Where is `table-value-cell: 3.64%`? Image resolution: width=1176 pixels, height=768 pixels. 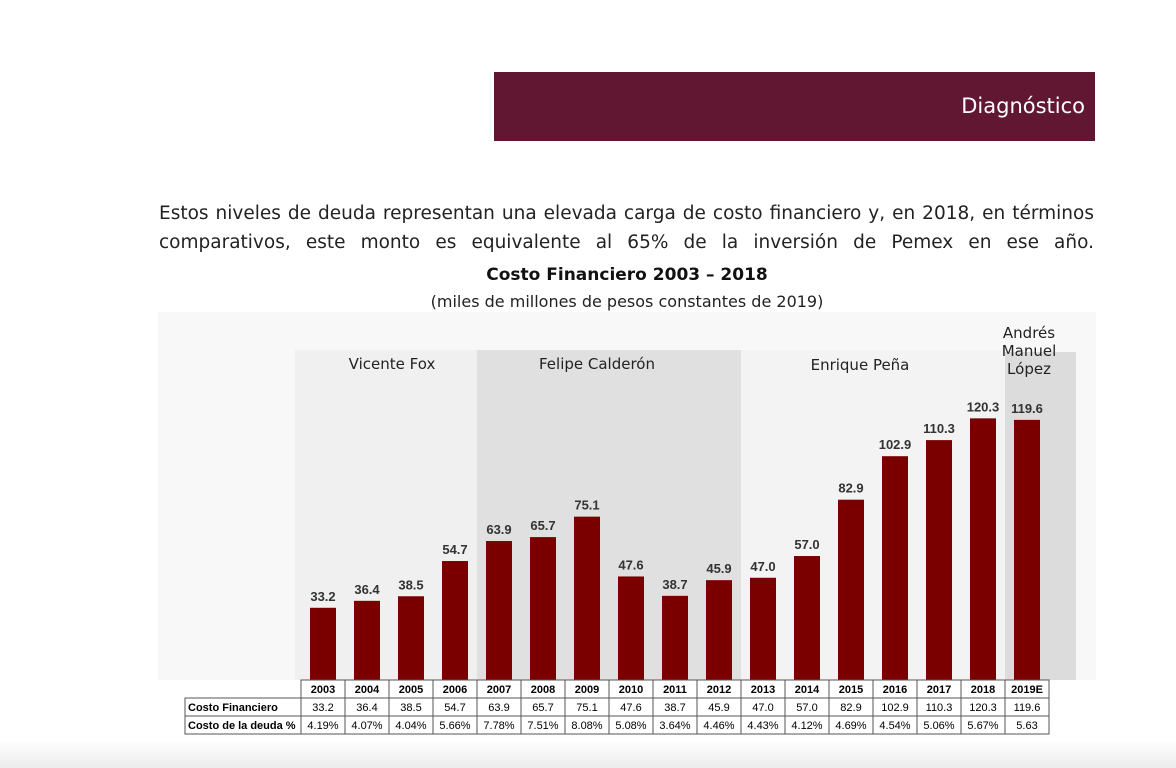
table-value-cell: 3.64% is located at coordinates (674, 726).